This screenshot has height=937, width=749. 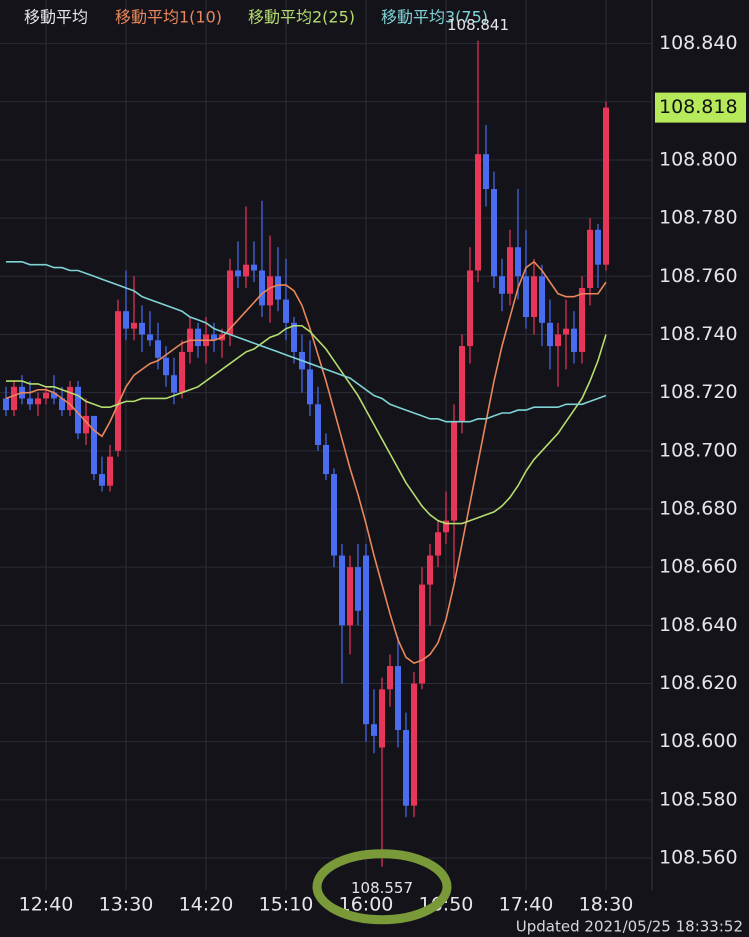 I want to click on y-tick-label: 108.580, so click(x=698, y=799).